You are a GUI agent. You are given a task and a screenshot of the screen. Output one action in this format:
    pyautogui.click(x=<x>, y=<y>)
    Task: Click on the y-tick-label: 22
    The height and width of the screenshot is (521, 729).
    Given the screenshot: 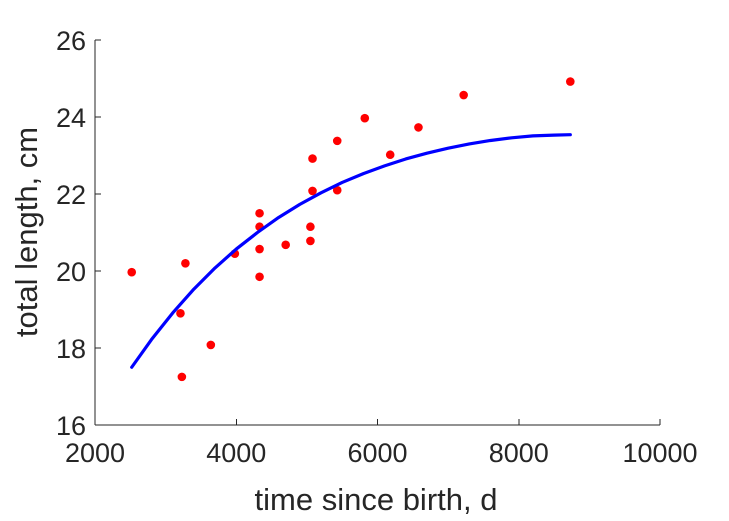 What is the action you would take?
    pyautogui.click(x=71, y=195)
    